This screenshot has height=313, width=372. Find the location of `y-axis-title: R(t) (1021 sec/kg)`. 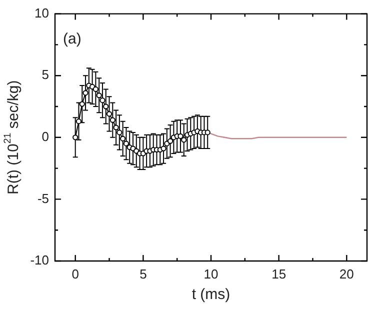

y-axis-title: R(t) (1021 sec/kg) is located at coordinates (12, 137).